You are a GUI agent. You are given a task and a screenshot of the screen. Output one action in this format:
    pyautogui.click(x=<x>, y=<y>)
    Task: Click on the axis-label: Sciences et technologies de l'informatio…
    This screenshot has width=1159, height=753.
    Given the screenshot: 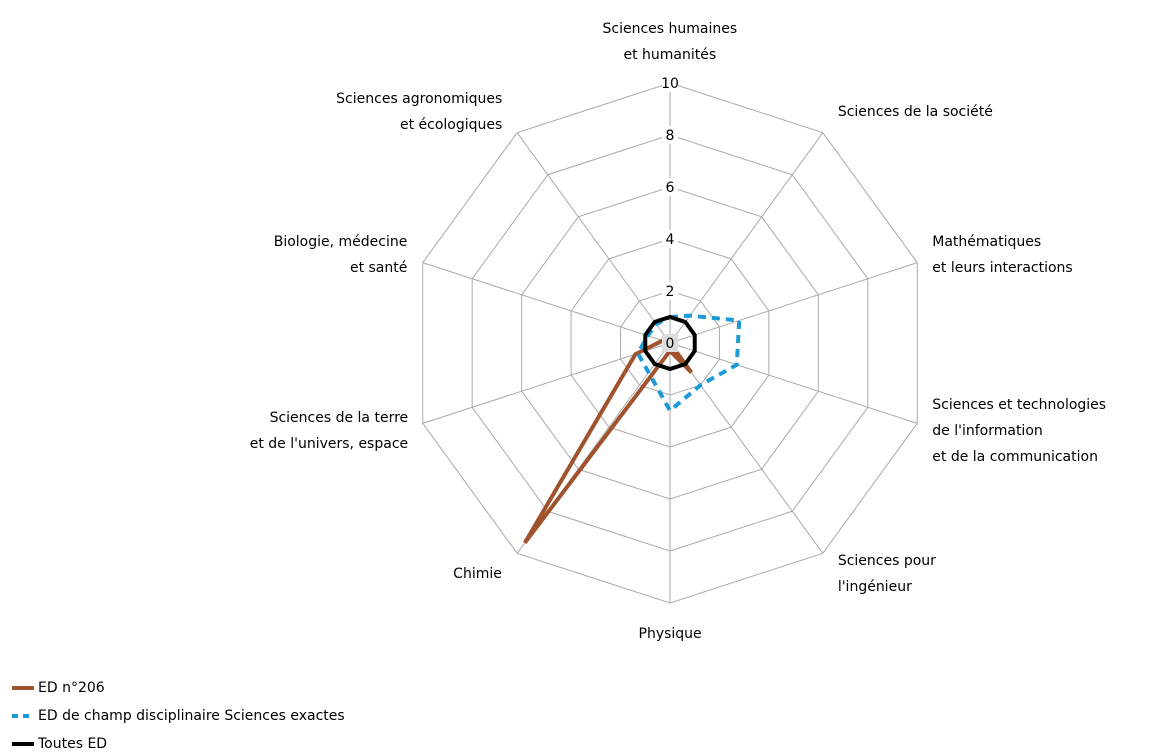 What is the action you would take?
    pyautogui.click(x=1019, y=431)
    